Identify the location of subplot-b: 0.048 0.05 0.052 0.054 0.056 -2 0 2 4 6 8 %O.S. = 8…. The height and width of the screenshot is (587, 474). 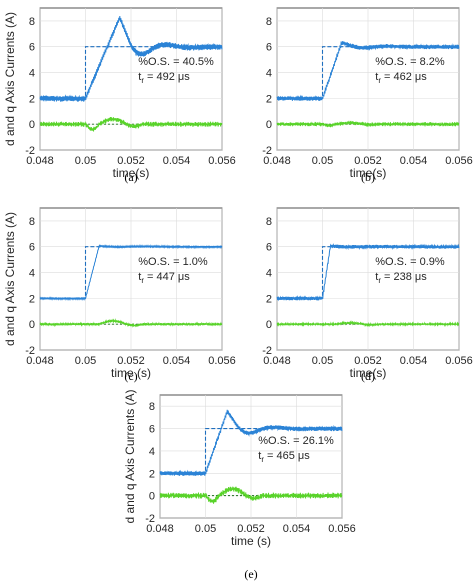
(367, 95).